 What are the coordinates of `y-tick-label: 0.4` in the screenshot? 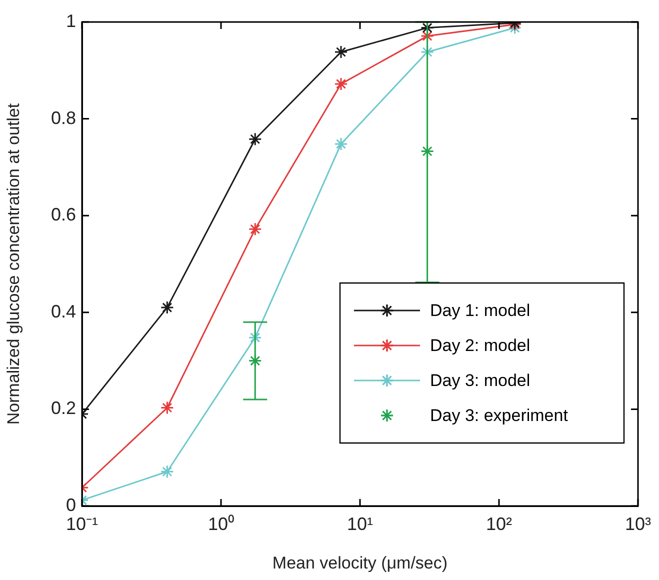 It's located at (63, 311).